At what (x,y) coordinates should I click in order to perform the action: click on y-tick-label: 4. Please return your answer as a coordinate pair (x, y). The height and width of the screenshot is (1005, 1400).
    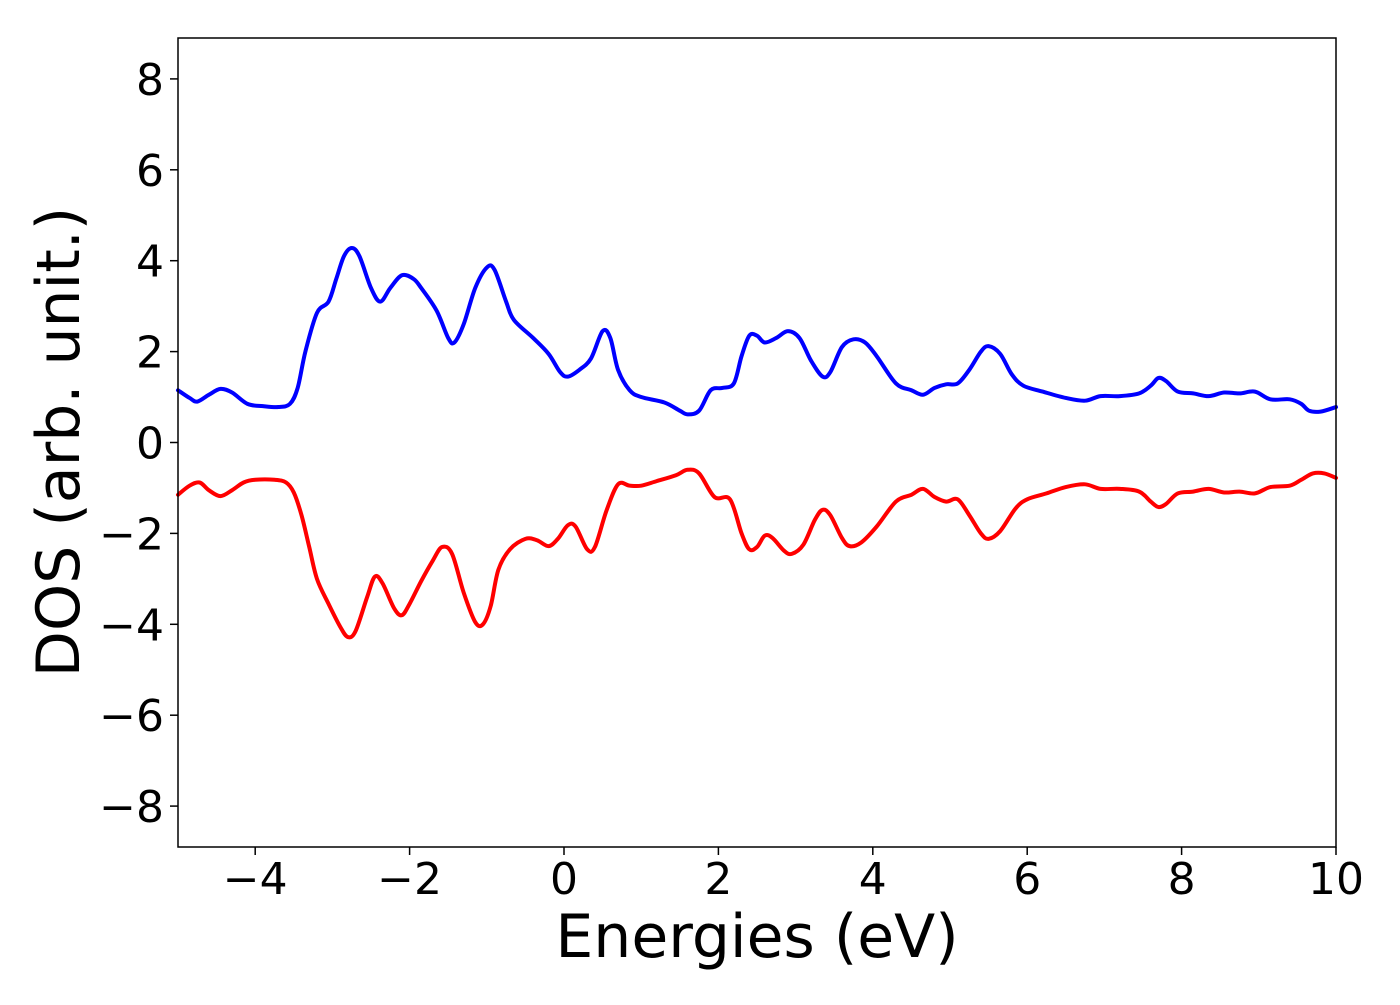
    Looking at the image, I should click on (150, 262).